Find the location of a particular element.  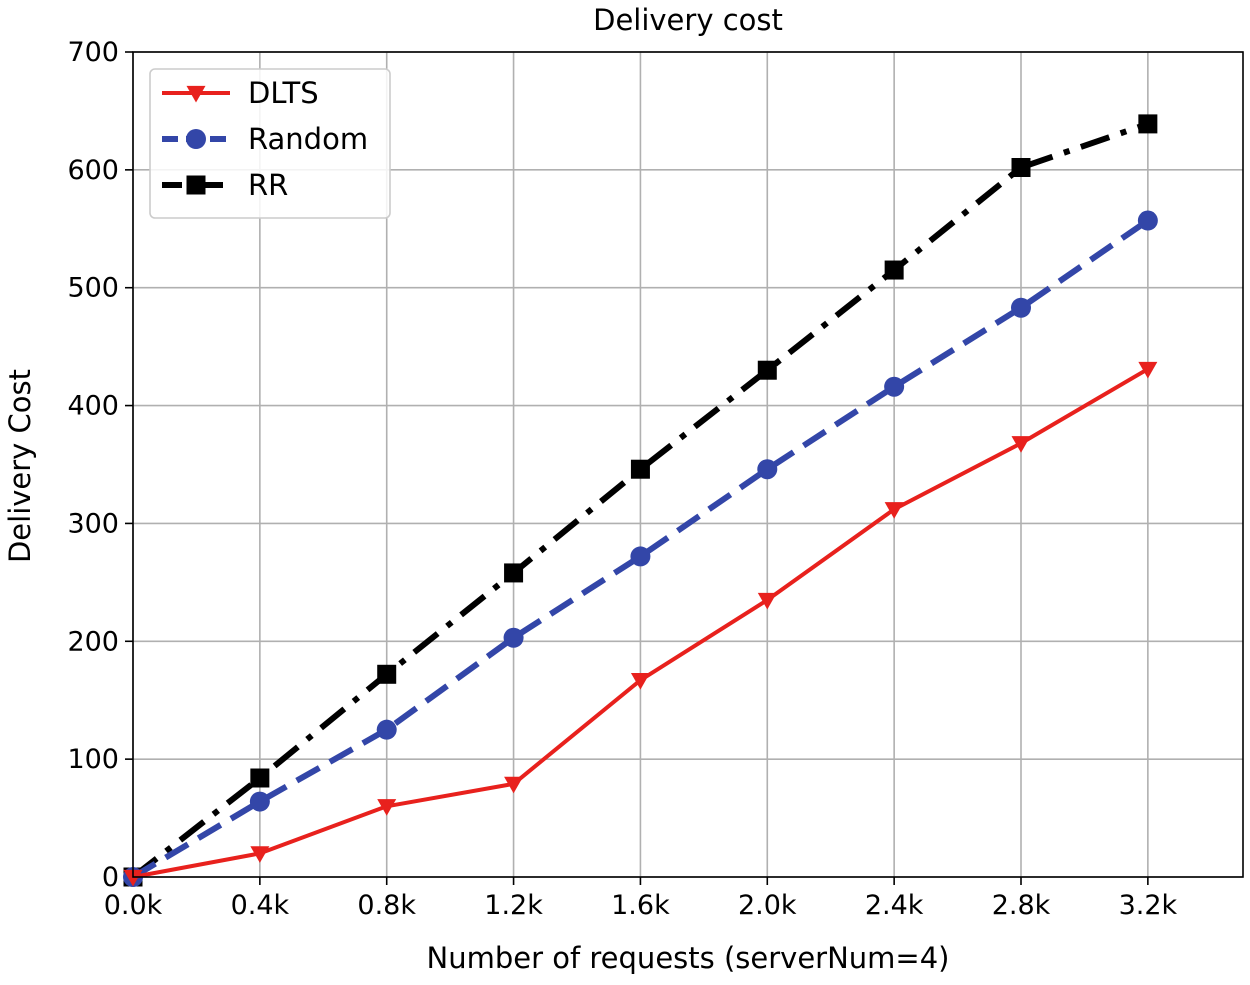

y-tick-label: 700 is located at coordinates (93, 52).